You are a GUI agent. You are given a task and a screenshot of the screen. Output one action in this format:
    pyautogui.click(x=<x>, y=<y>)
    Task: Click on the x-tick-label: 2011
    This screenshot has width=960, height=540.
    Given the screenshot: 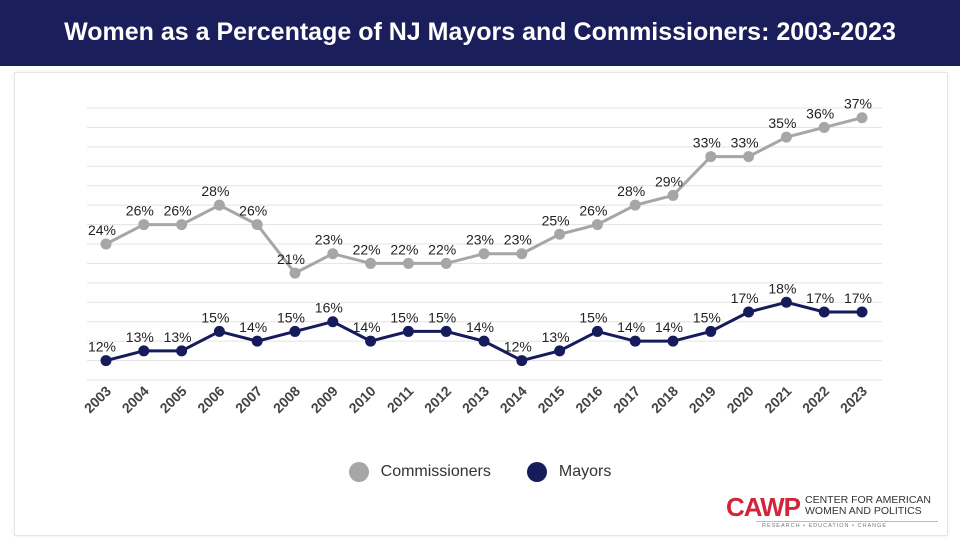 What is the action you would take?
    pyautogui.click(x=400, y=399)
    